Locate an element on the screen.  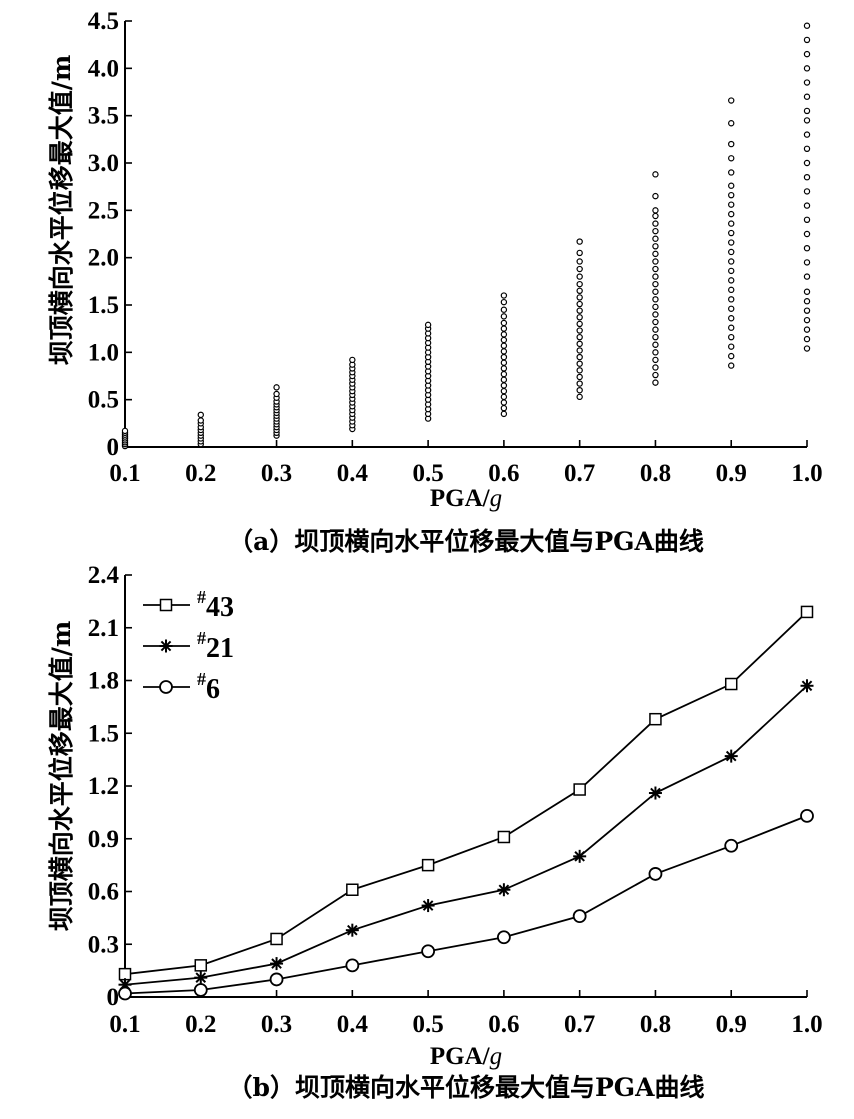
y-tick-label: 1.2 is located at coordinates (103, 786).